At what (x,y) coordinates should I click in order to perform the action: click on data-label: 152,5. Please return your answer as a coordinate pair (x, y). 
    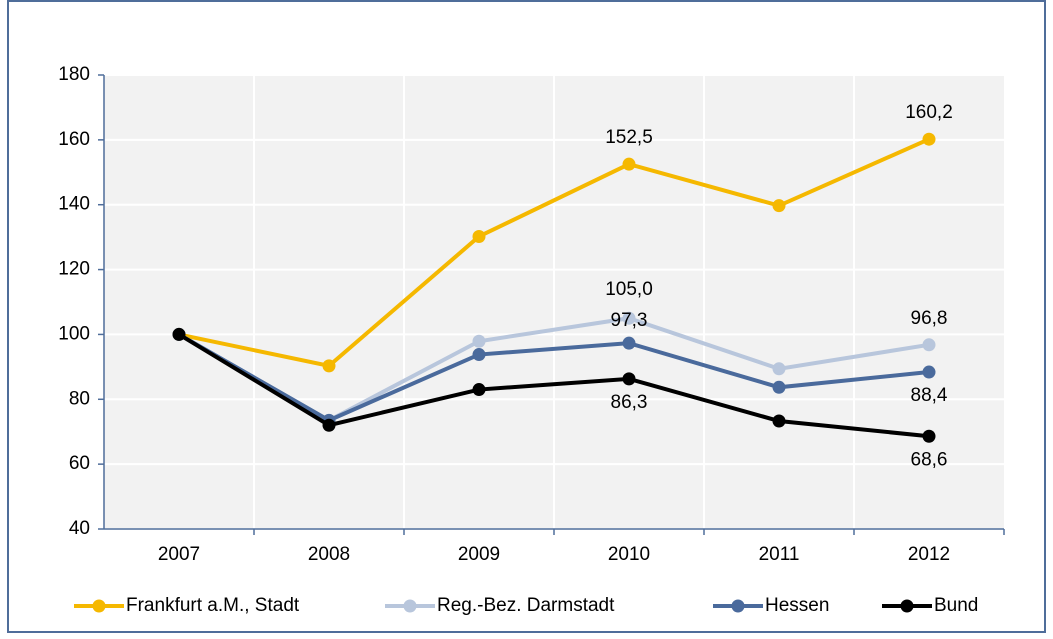
    Looking at the image, I should click on (629, 137).